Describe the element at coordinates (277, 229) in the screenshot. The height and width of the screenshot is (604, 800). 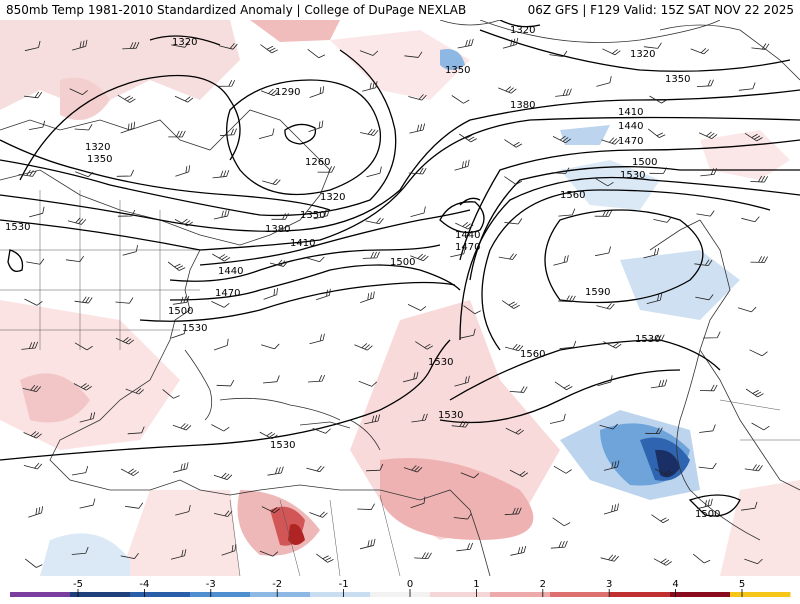
I see `contour-label: 1380` at that location.